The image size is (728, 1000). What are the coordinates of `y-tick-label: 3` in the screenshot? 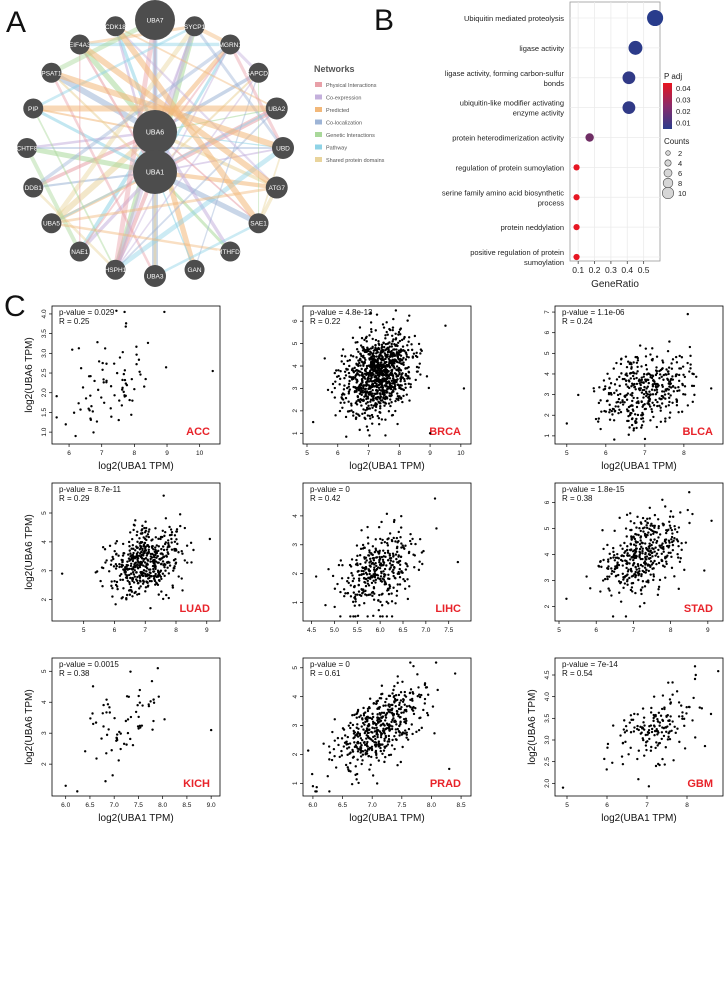 It's located at (547, 580).